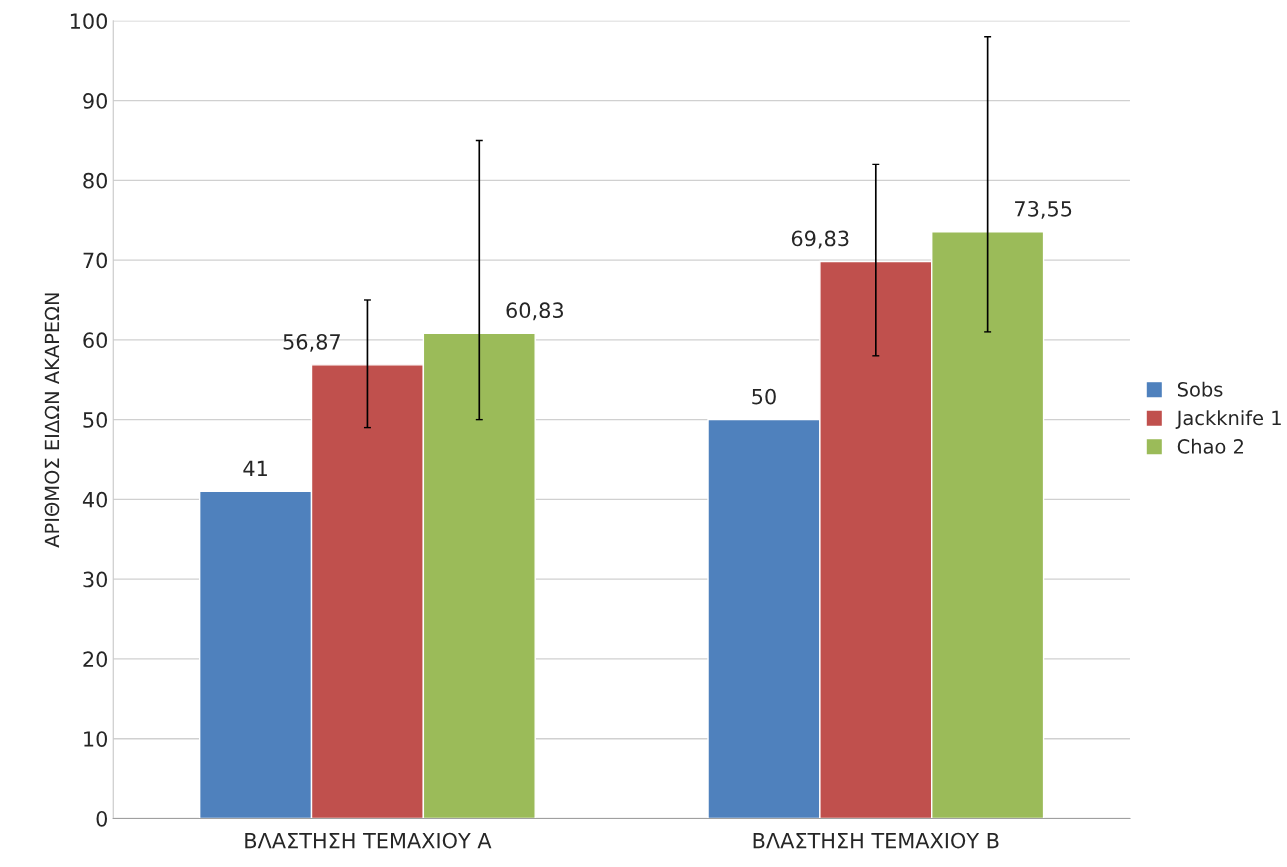 The width and height of the screenshot is (1287, 867). Describe the element at coordinates (534, 311) in the screenshot. I see `data-label: 60,83` at that location.